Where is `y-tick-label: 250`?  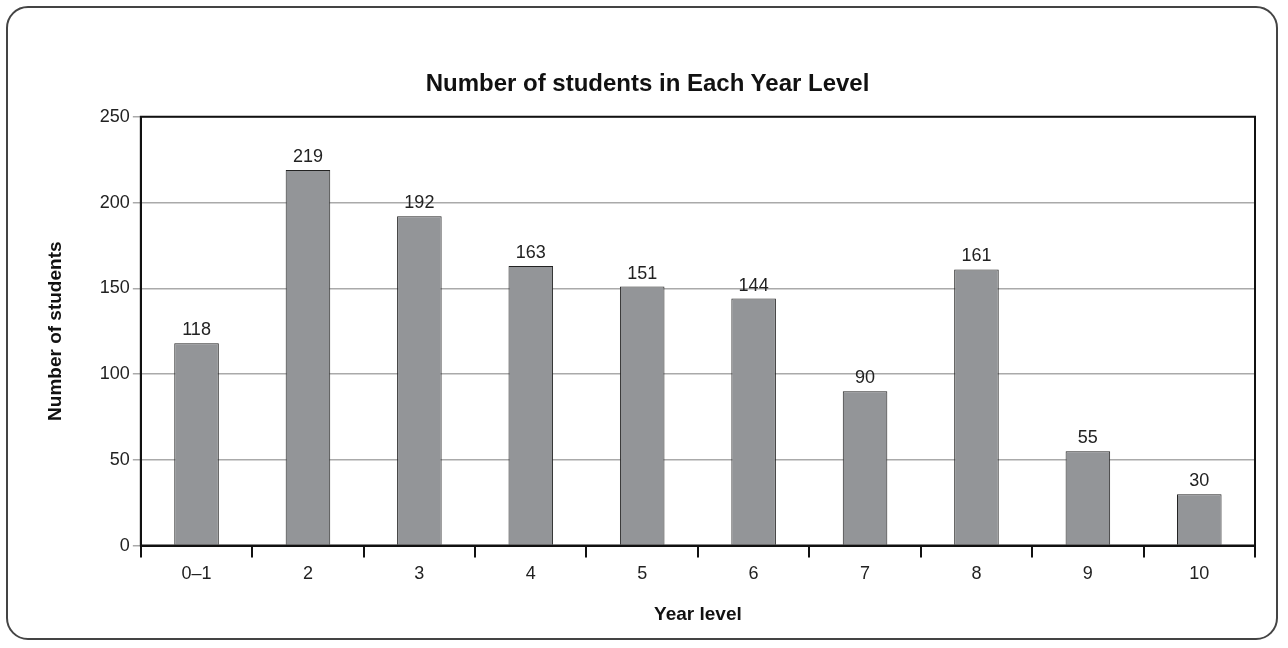 y-tick-label: 250 is located at coordinates (114, 115).